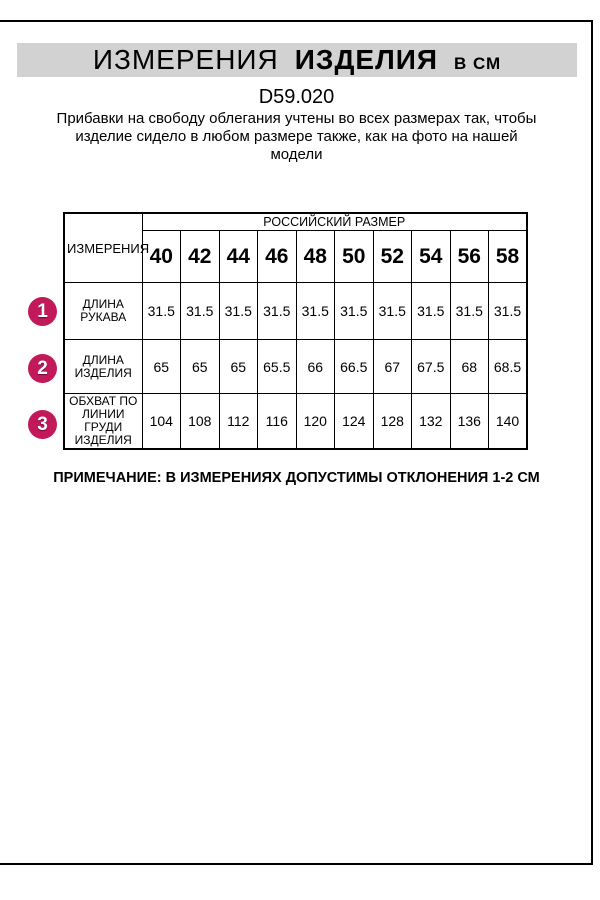  I want to click on size-header-46: 46, so click(277, 256).